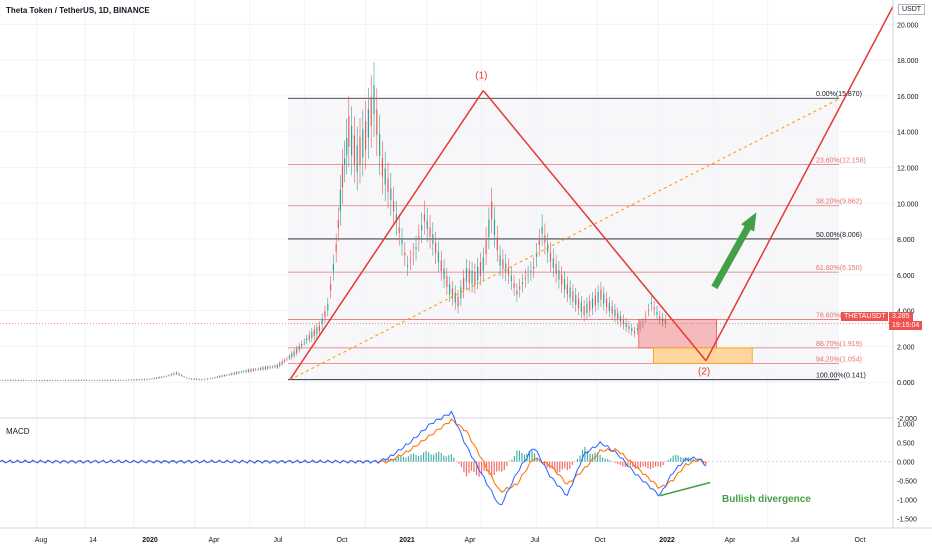 This screenshot has width=932, height=550. What do you see at coordinates (912, 275) in the screenshot?
I see `price-axis` at bounding box center [912, 275].